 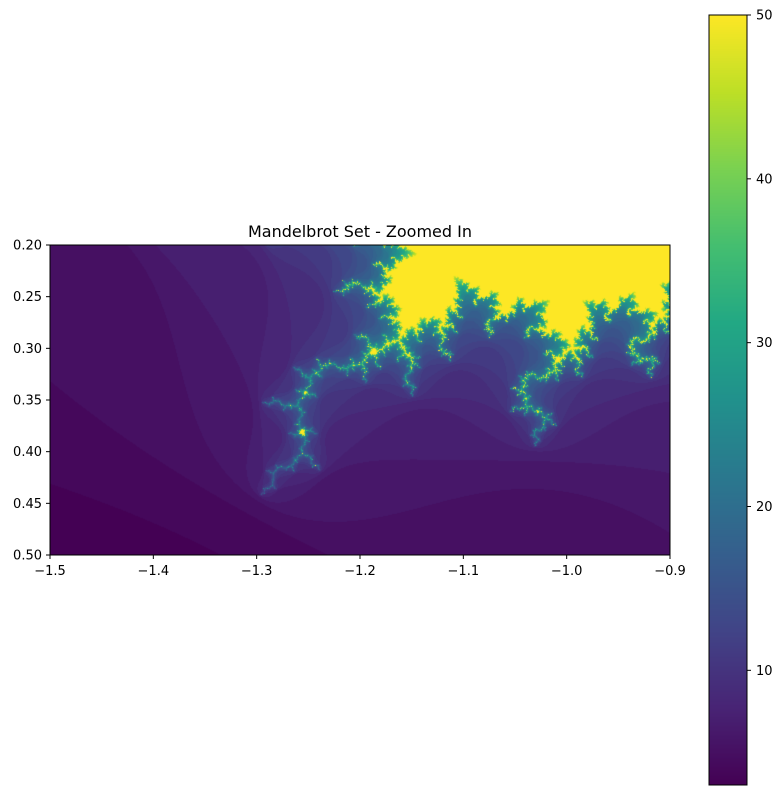 I want to click on chart-title: Mandelbrot Set - Zoomed In, so click(x=360, y=231).